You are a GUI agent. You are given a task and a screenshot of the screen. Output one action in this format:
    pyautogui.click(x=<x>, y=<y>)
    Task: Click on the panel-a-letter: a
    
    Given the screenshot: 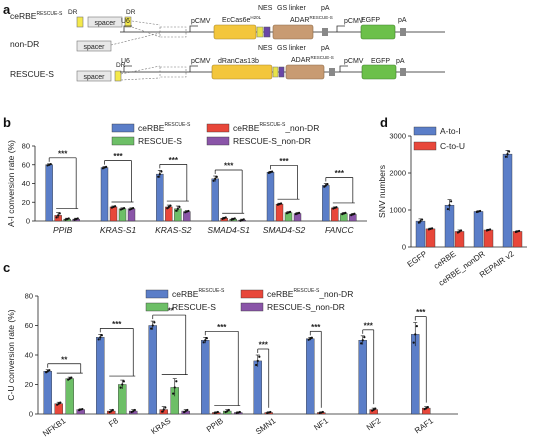 What is the action you would take?
    pyautogui.click(x=7, y=9)
    